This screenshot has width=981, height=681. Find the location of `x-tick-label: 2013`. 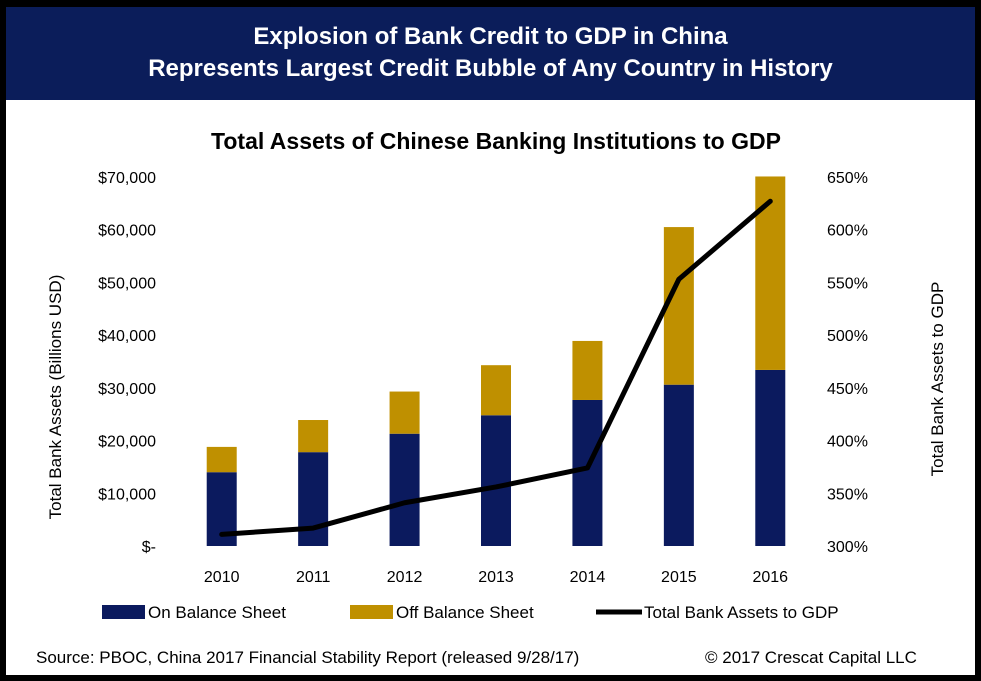

x-tick-label: 2013 is located at coordinates (496, 577).